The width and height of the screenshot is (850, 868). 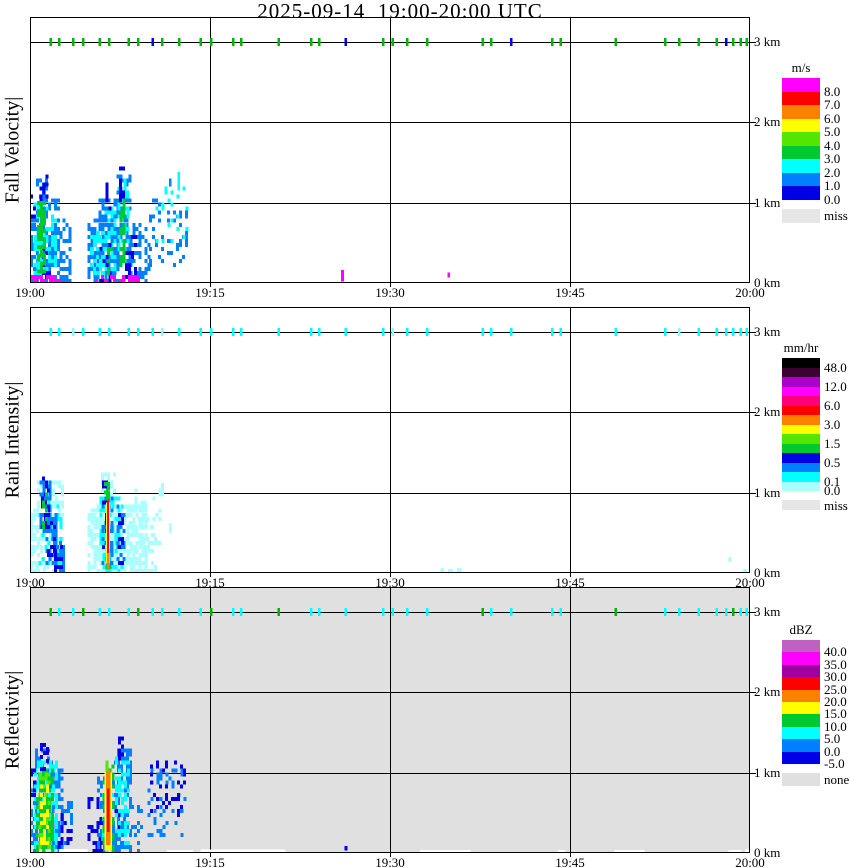 What do you see at coordinates (832, 462) in the screenshot?
I see `colorbar-tick-label: 0.5` at bounding box center [832, 462].